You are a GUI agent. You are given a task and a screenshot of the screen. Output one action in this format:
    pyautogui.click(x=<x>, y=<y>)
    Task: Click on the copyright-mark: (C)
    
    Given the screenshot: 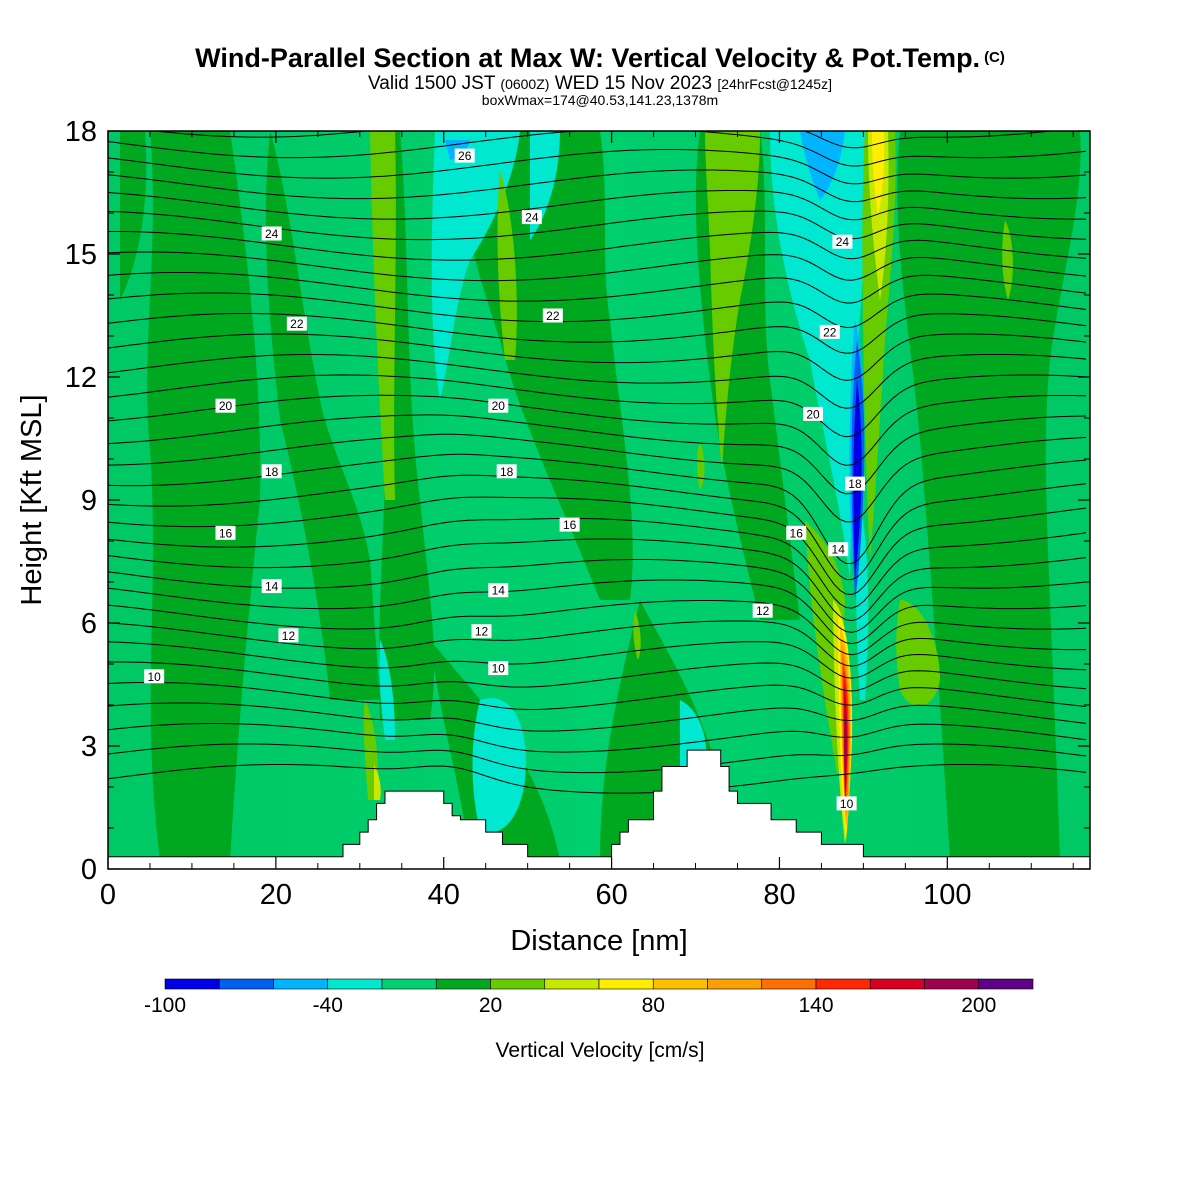 What is the action you would take?
    pyautogui.click(x=994, y=57)
    